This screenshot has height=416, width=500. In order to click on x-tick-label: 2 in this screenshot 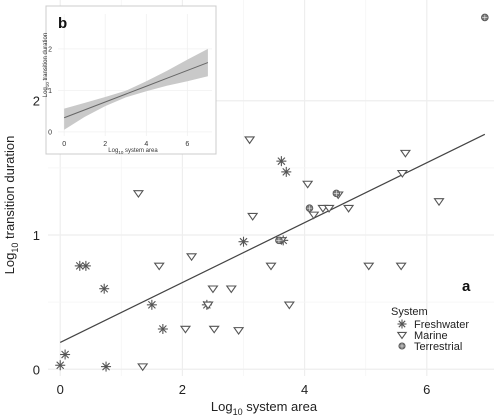, I will do `click(182, 389)`.